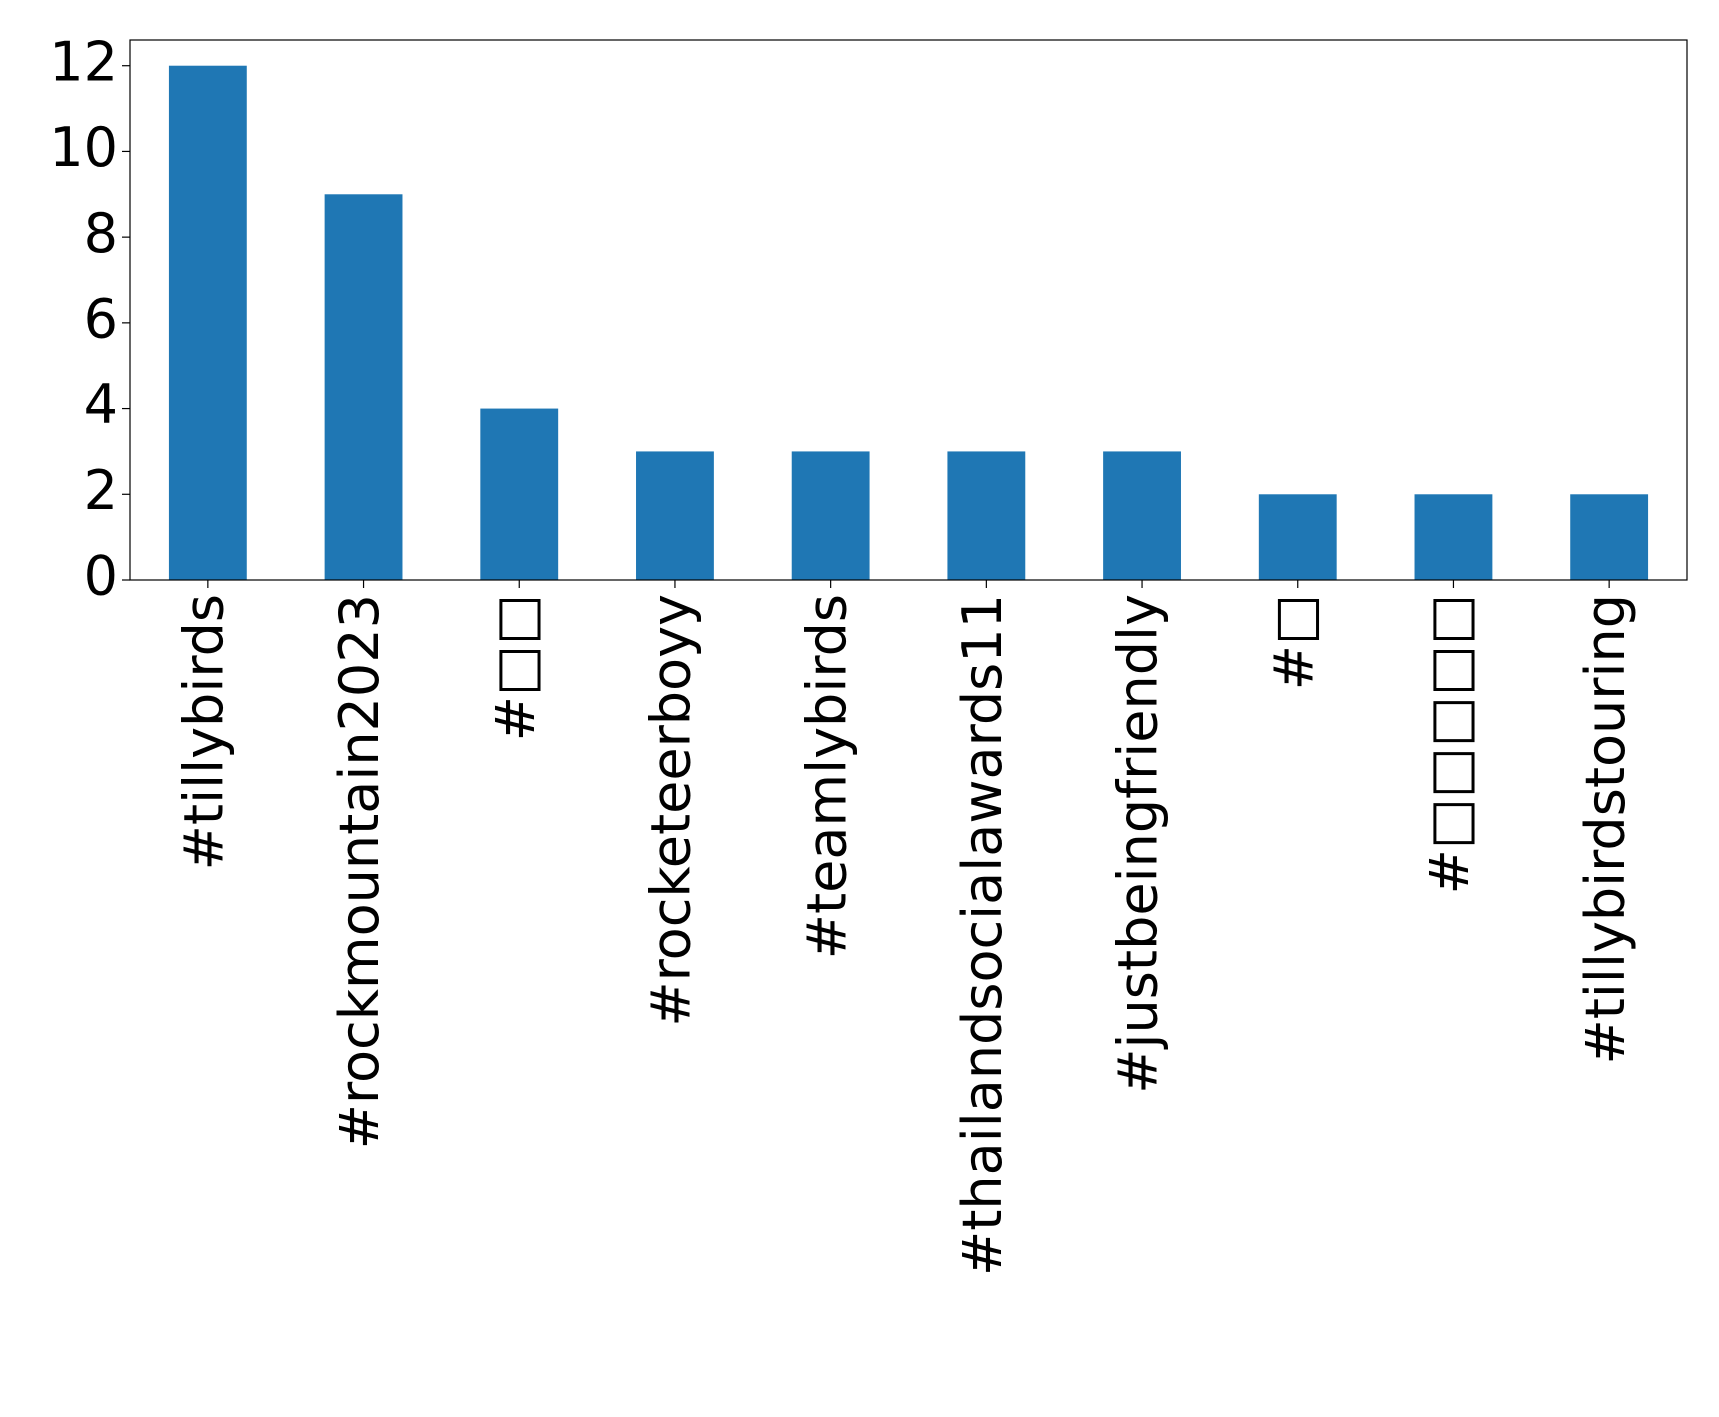 Image resolution: width=1719 pixels, height=1417 pixels. I want to click on y-tick-label: 0, so click(101, 576).